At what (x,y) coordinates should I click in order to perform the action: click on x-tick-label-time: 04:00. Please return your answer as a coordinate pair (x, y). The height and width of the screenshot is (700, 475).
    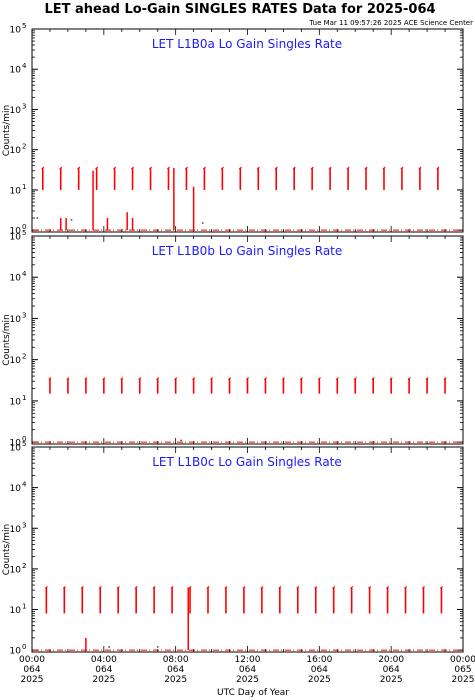
    Looking at the image, I should click on (104, 660).